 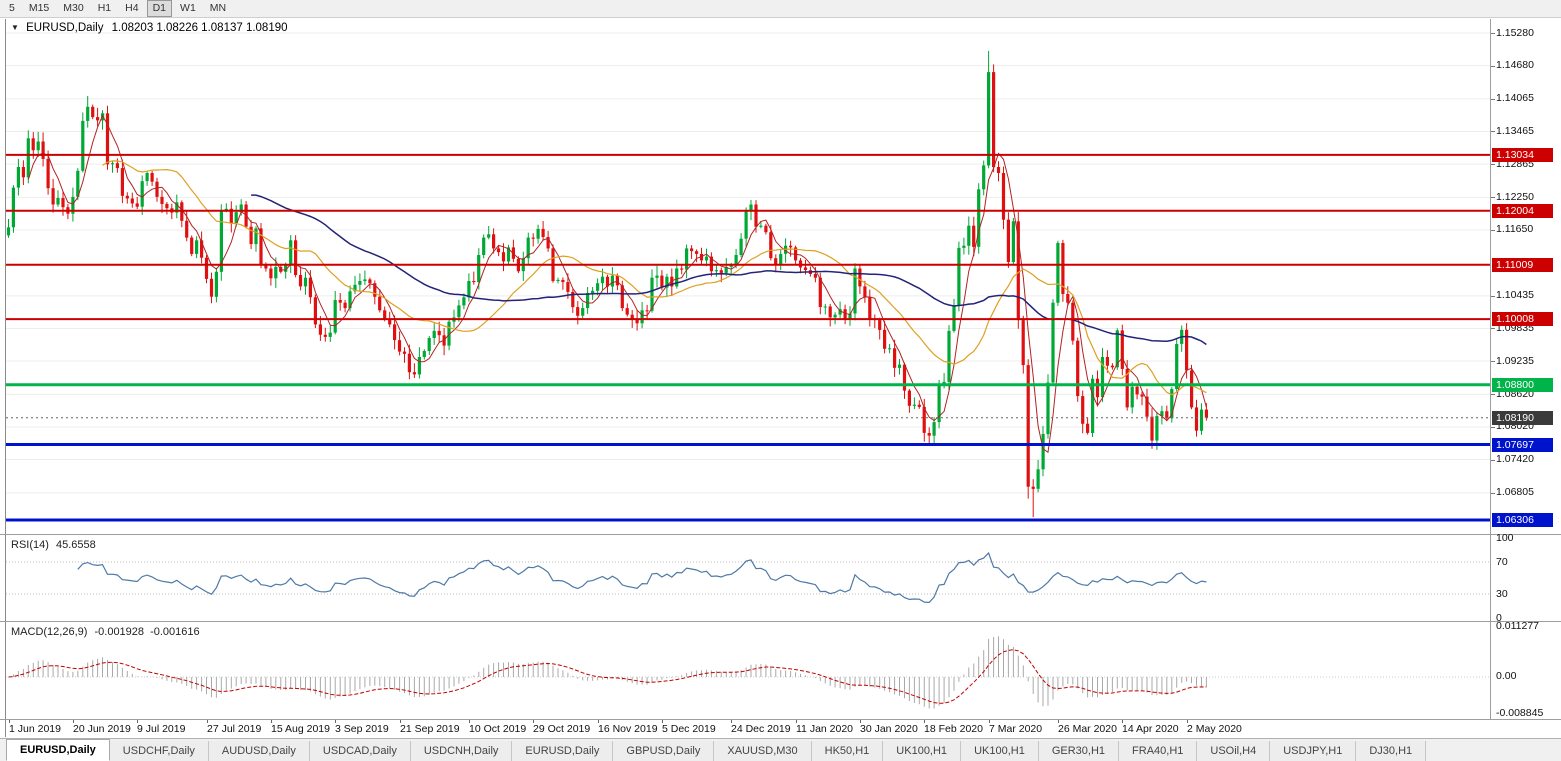 What do you see at coordinates (73, 8) in the screenshot?
I see `timeframe-button-m30: M30` at bounding box center [73, 8].